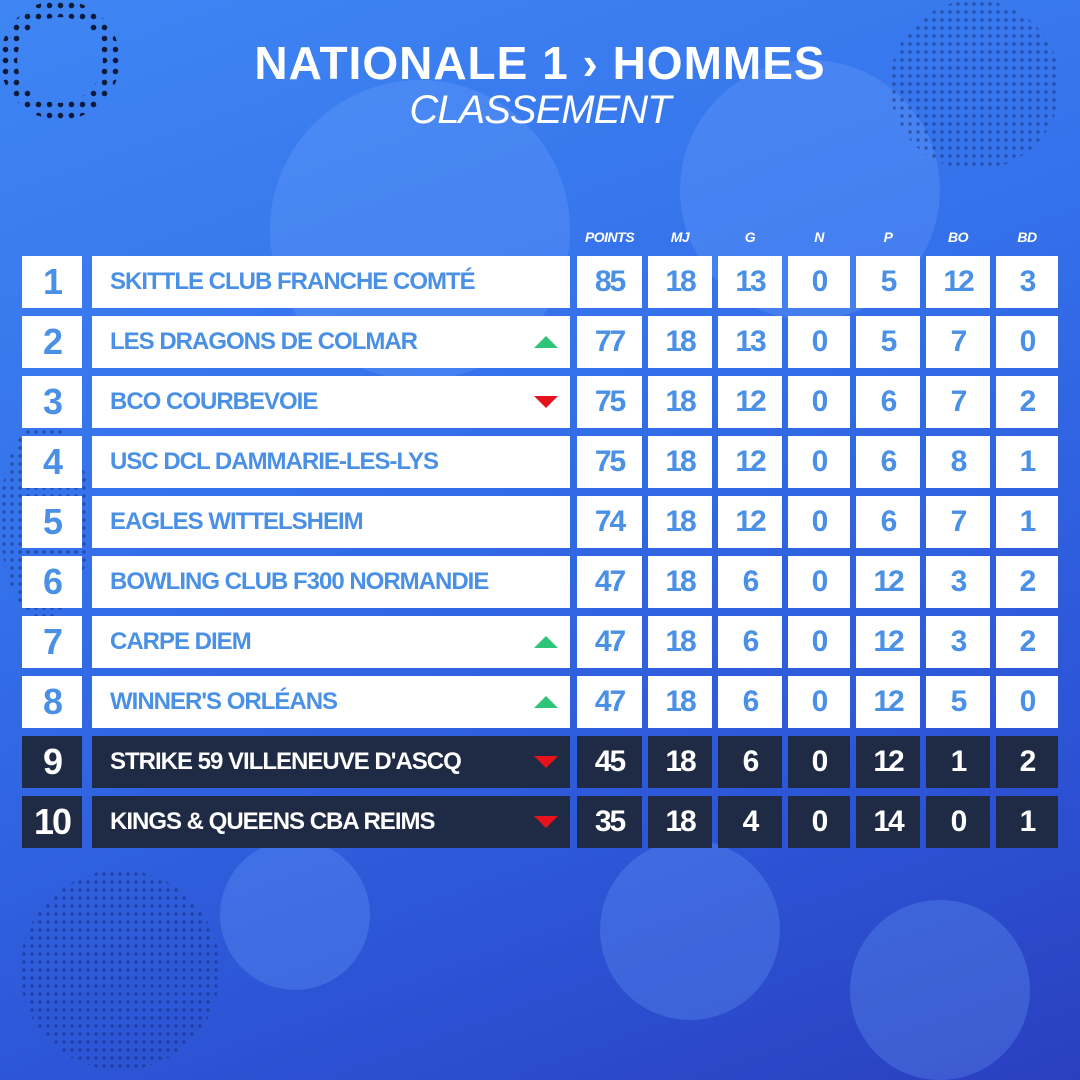  I want to click on table-row: 4 USC DCL DAMMARIE-LES-LYS 75 18 12 0 6 8 1, so click(540, 462).